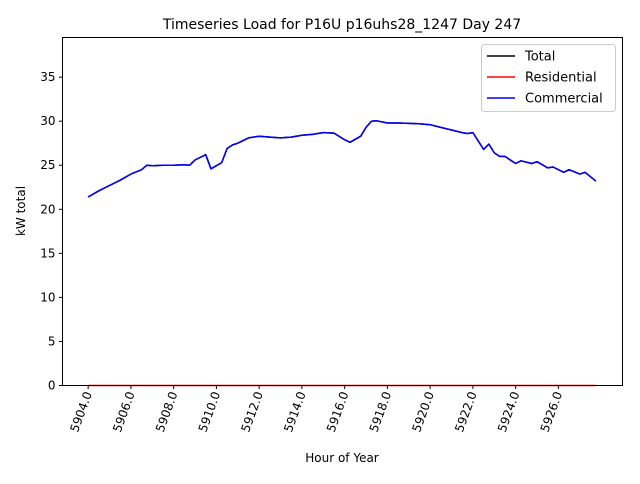  I want to click on y-tick-label: 20, so click(47, 209).